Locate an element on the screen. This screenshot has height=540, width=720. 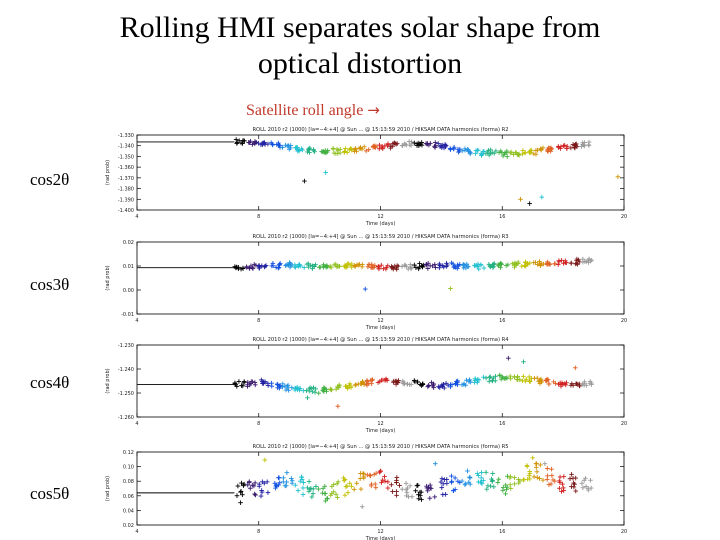
y-tick-label: 0.12 is located at coordinates (128, 453).